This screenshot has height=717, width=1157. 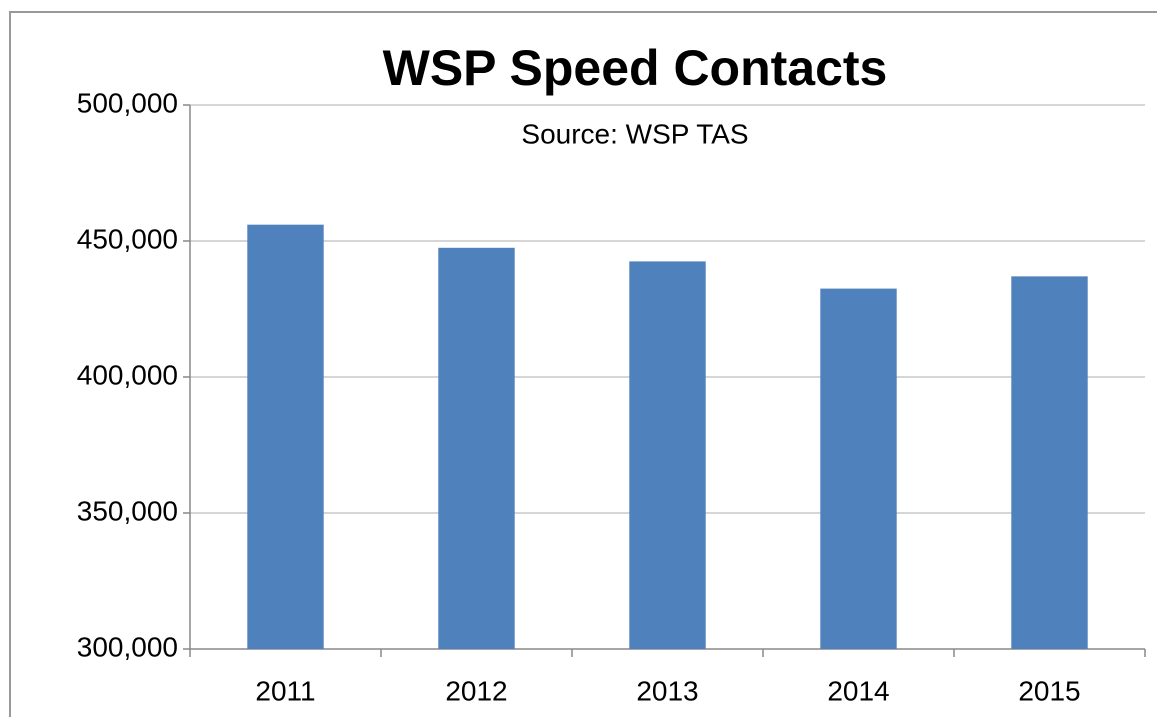 I want to click on chart-title: WSP Speed Contacts, so click(x=635, y=68).